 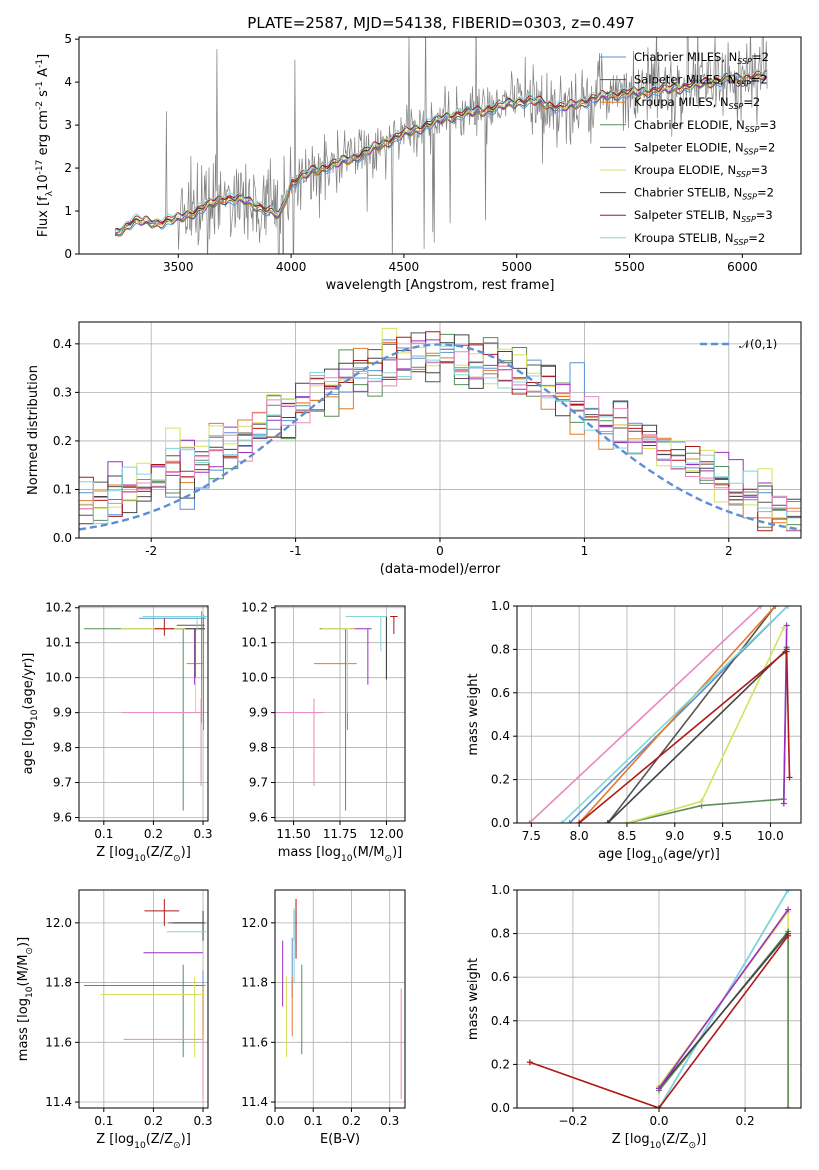 I want to click on text-run: (M/M, so click(x=369, y=852).